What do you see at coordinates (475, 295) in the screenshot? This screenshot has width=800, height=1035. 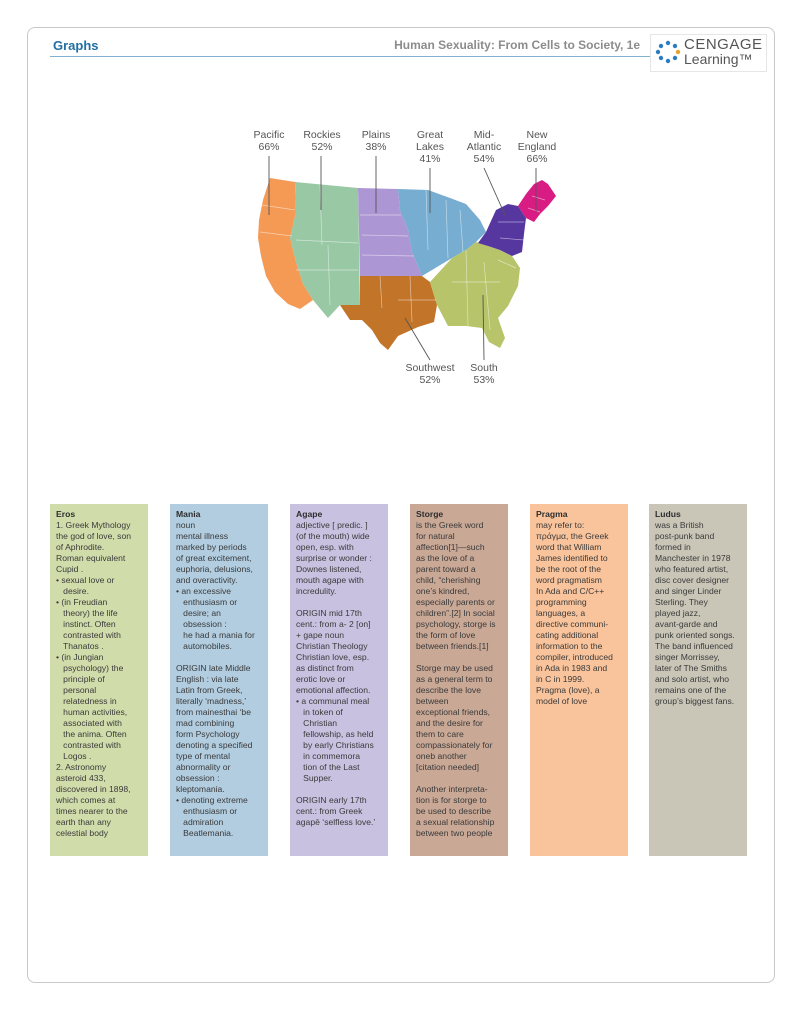 I see `region-south` at bounding box center [475, 295].